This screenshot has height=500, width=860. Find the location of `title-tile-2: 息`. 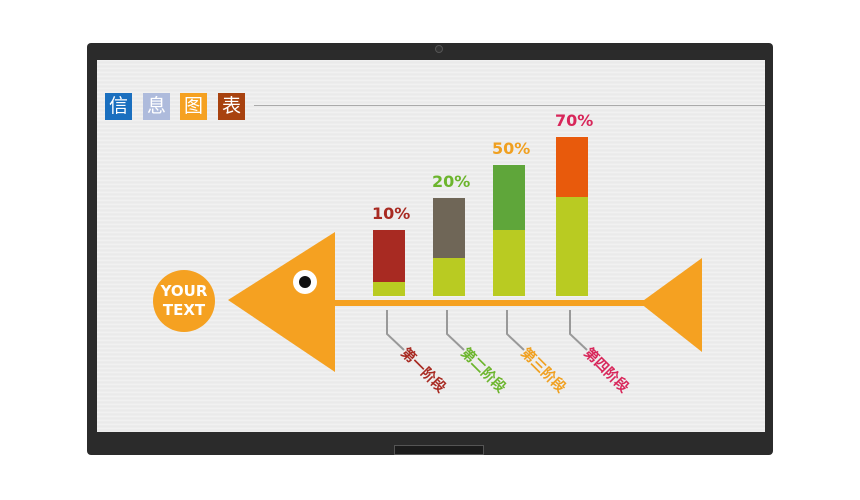

title-tile-2: 息 is located at coordinates (156, 106).